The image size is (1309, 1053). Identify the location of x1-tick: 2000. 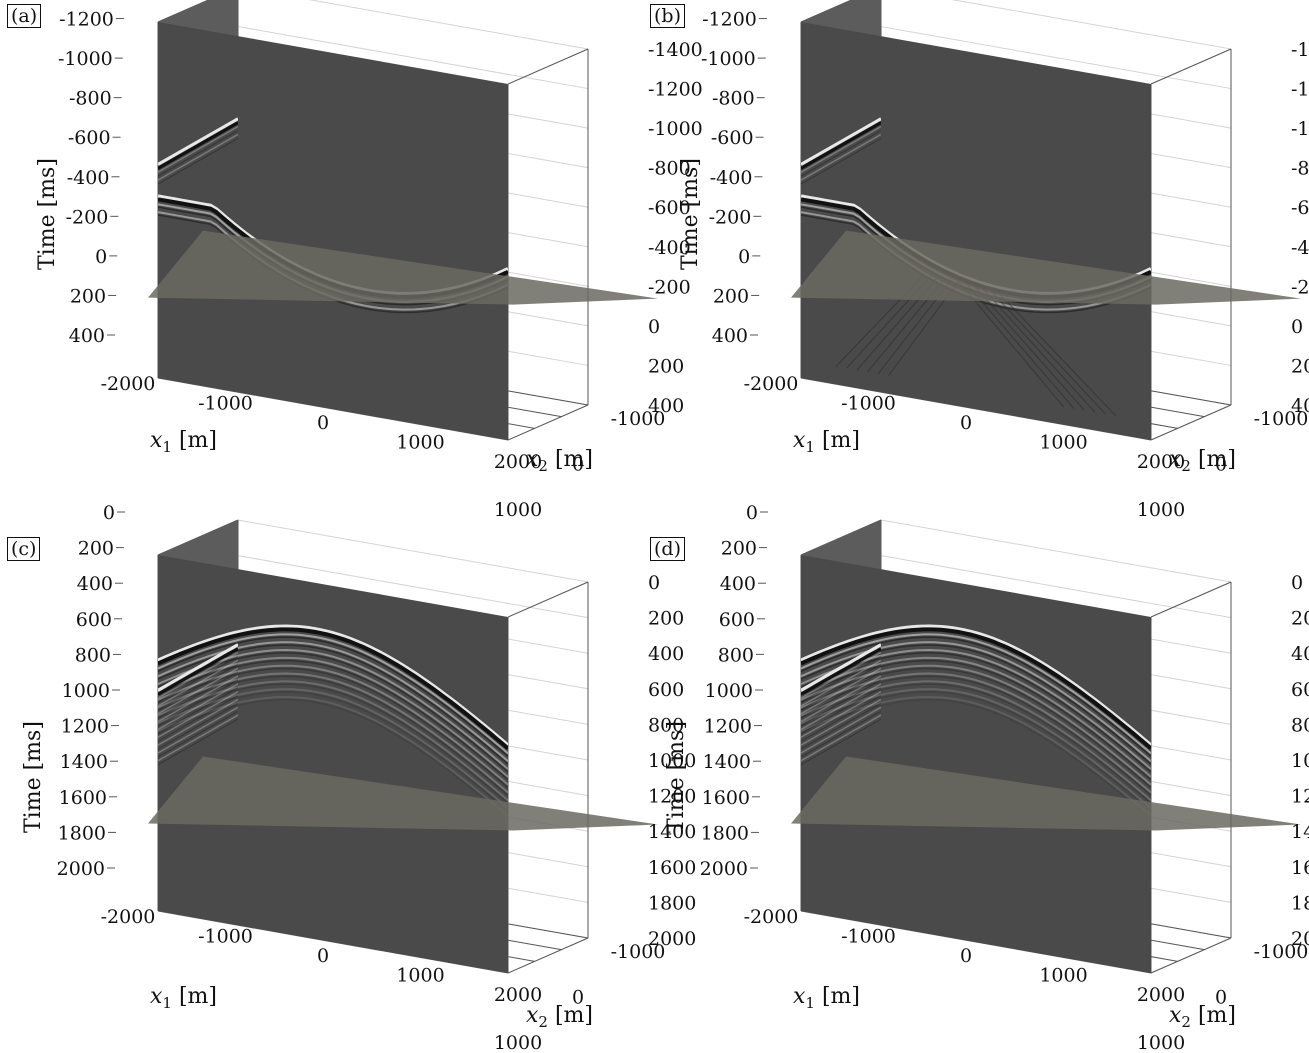
(518, 462).